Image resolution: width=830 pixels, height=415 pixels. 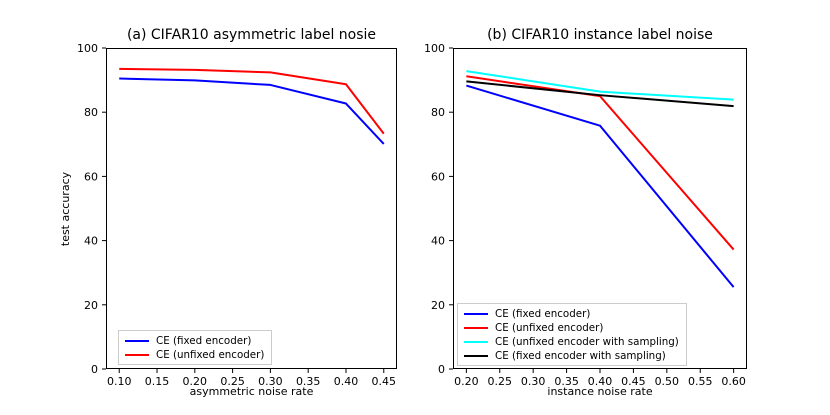 I want to click on chart-a-title: (a) CIFAR10 asymmetric label nosie, so click(x=251, y=35).